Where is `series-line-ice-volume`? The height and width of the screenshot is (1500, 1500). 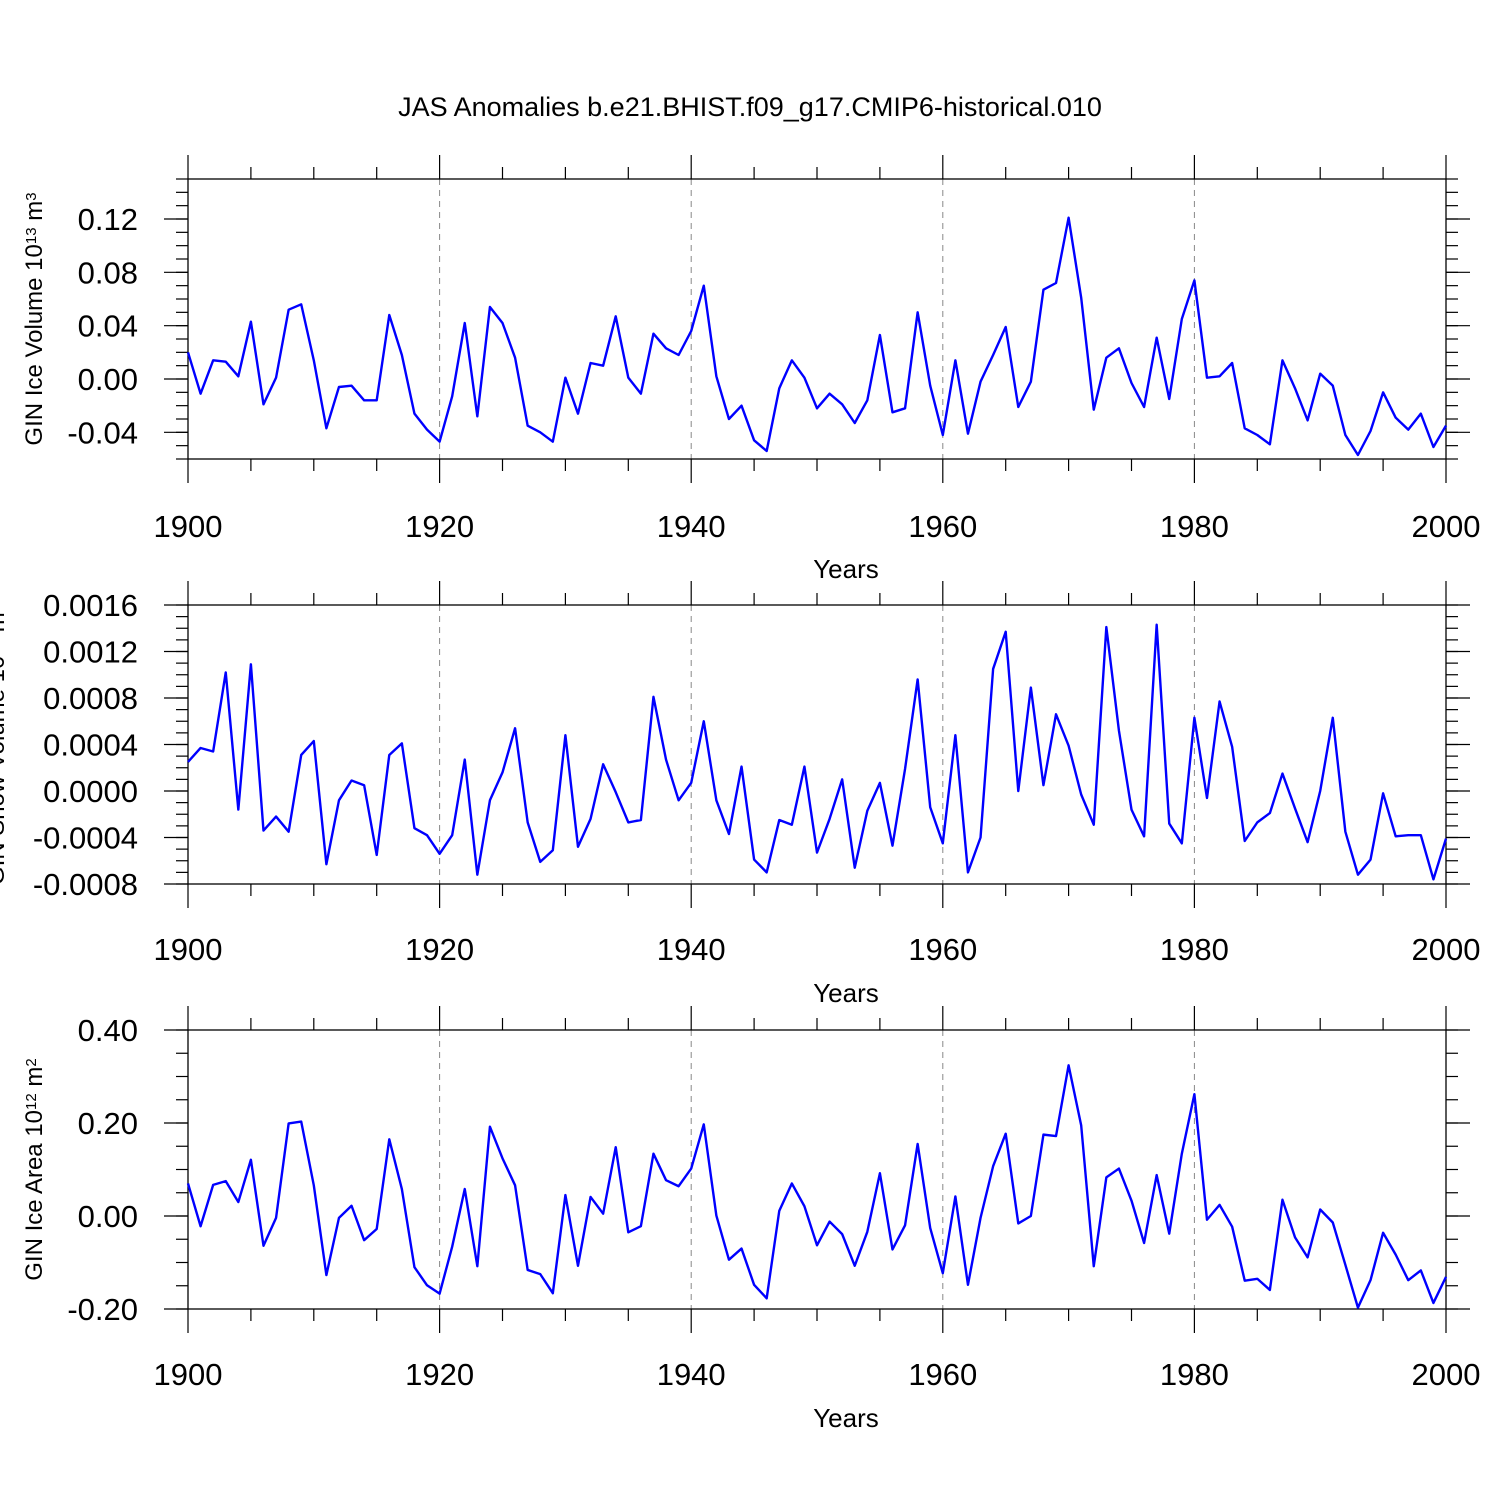 series-line-ice-volume is located at coordinates (817, 336).